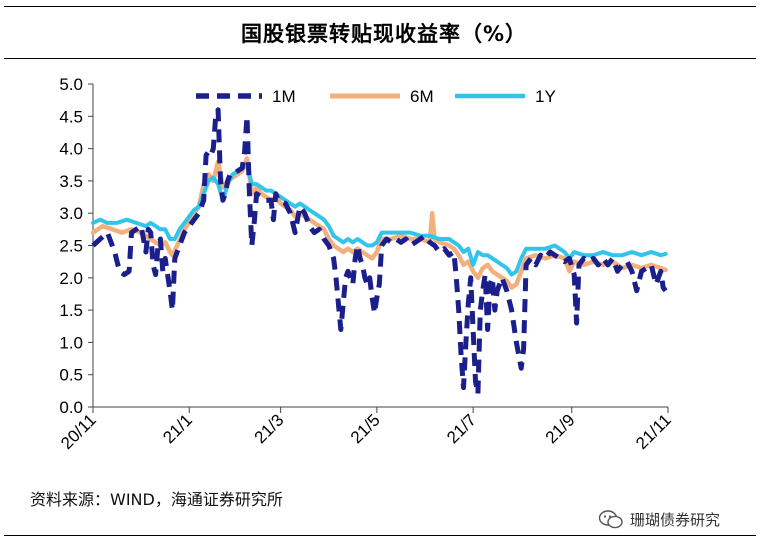  Describe the element at coordinates (71, 84) in the screenshot. I see `y-tick-label: 5.0` at that location.